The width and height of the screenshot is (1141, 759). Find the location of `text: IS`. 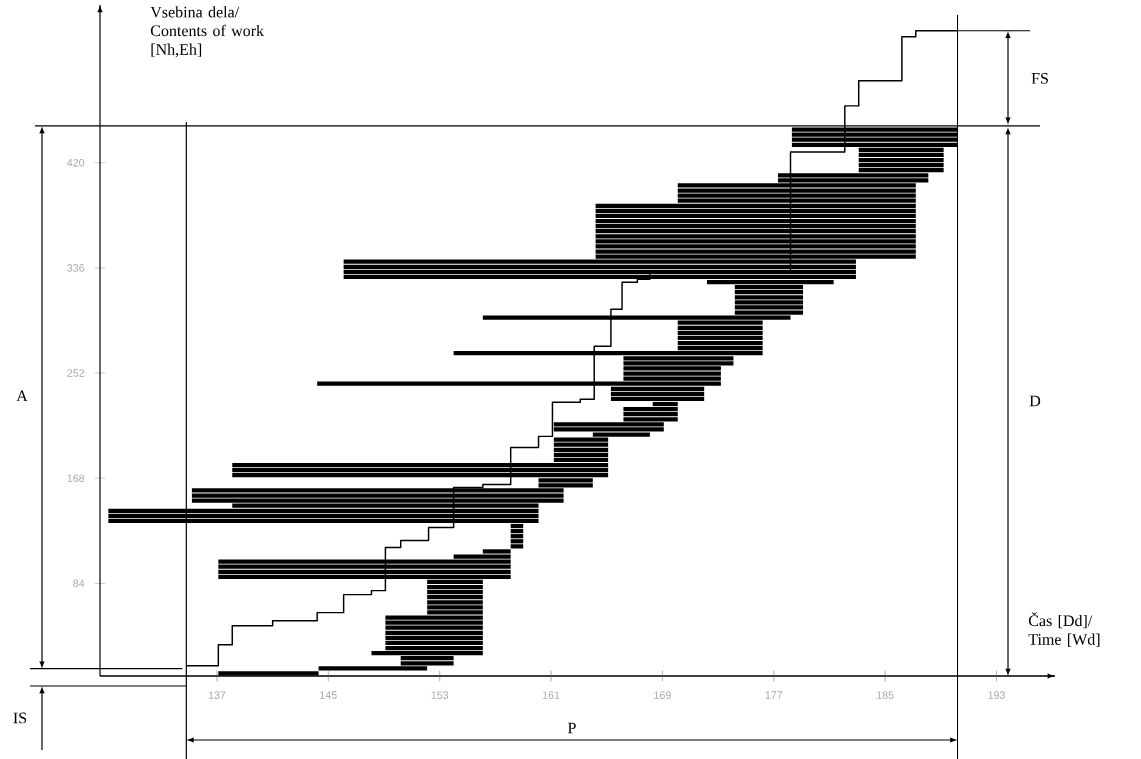

text: IS is located at coordinates (20, 718).